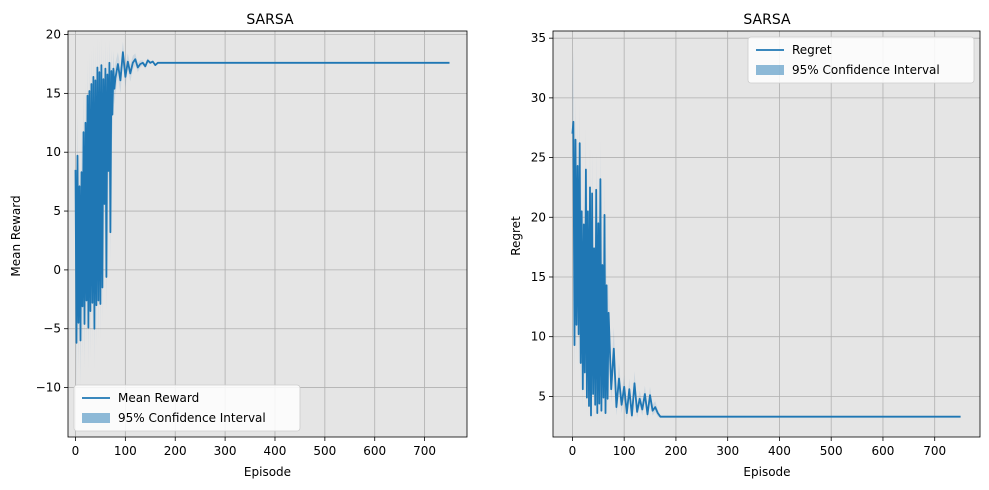 This screenshot has height=490, width=989. Describe the element at coordinates (158, 398) in the screenshot. I see `left-legend-label-series: Mean Reward` at that location.